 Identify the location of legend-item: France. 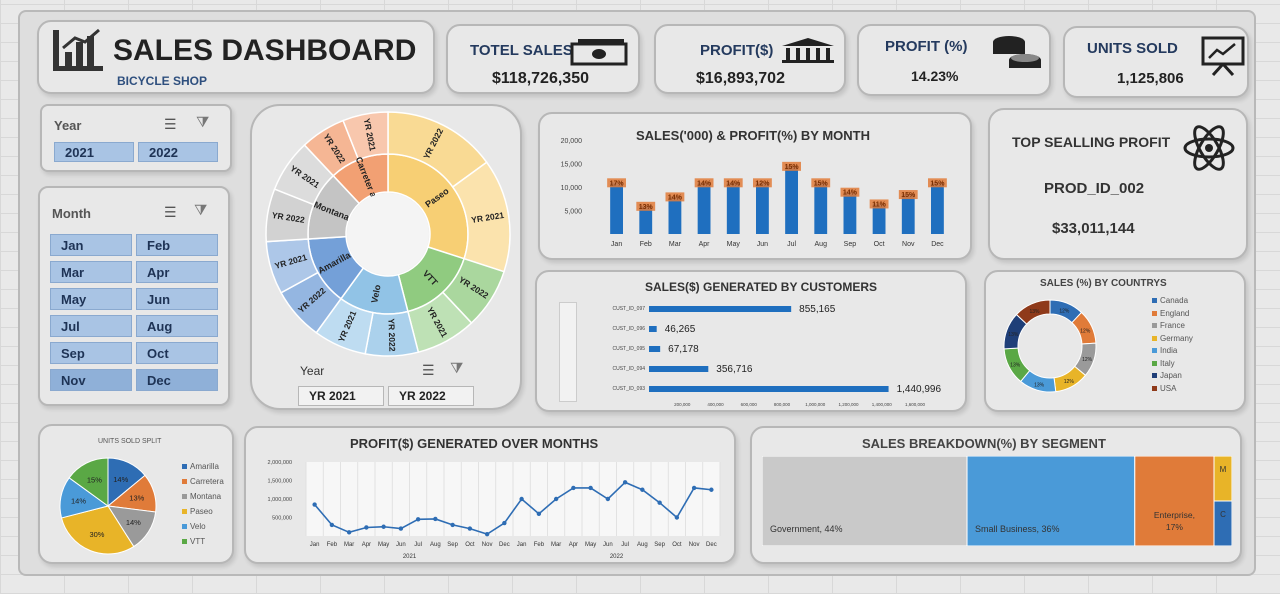
(1168, 325).